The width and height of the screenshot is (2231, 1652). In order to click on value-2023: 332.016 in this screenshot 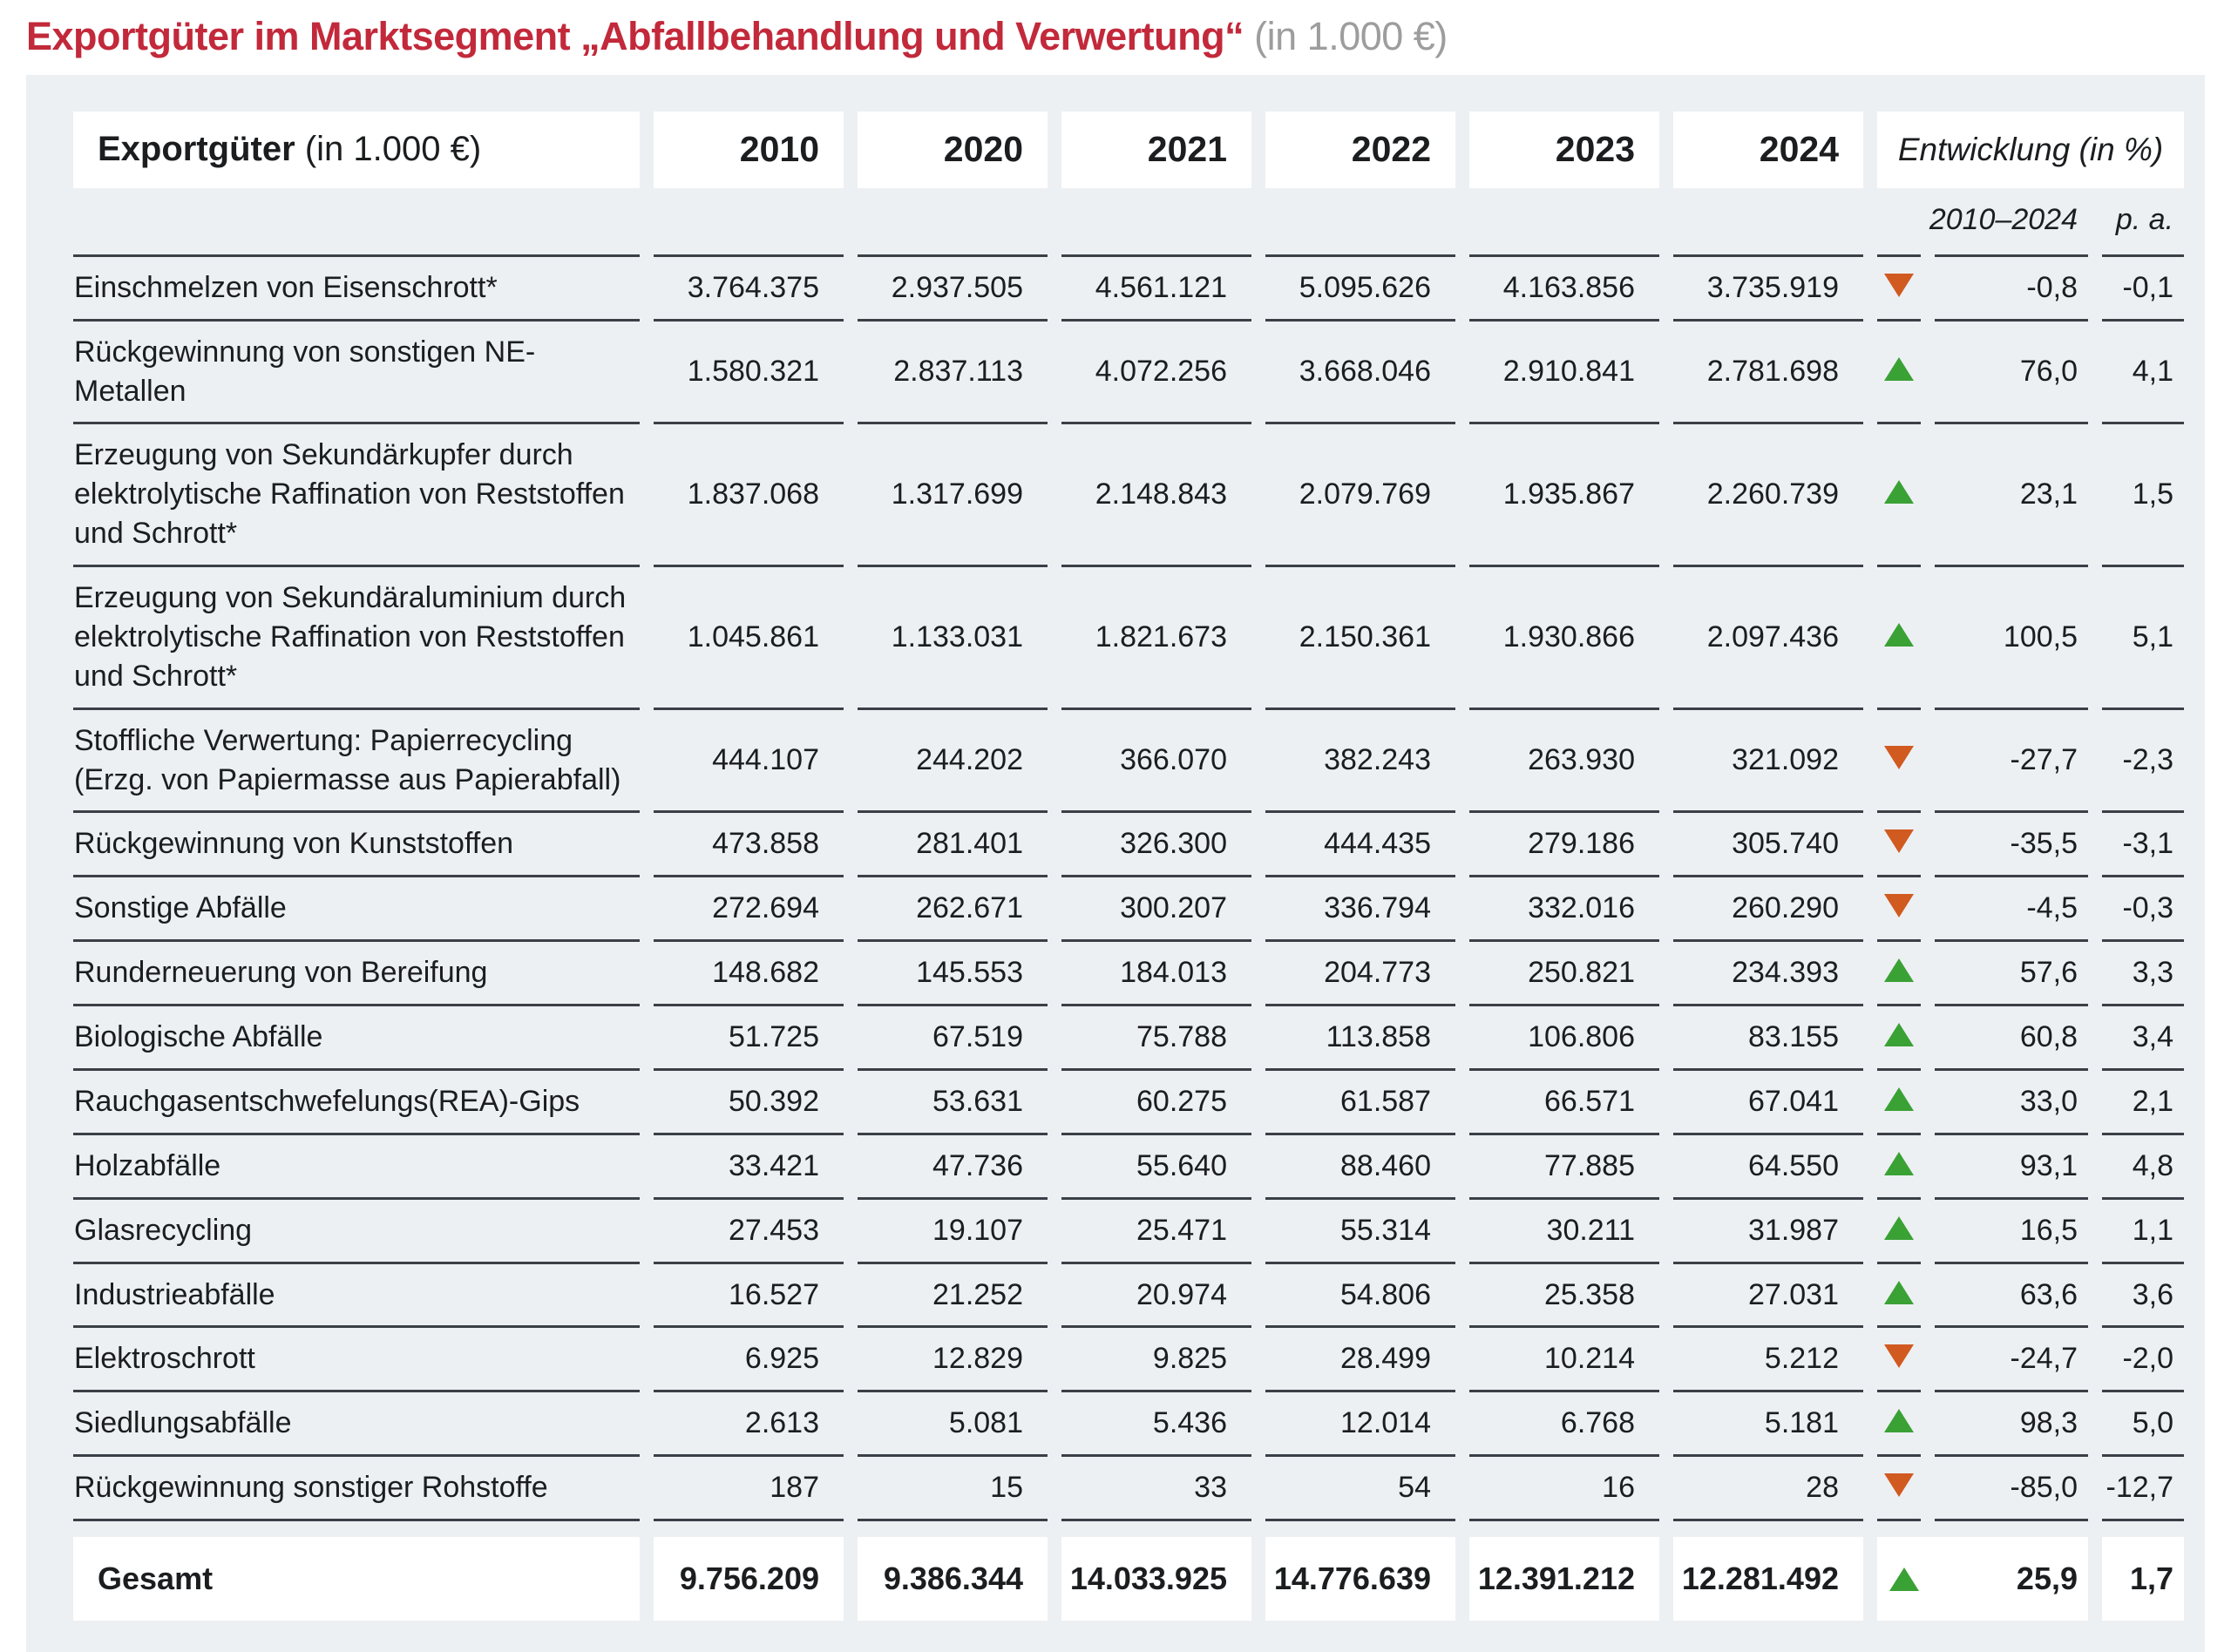, I will do `click(1564, 910)`.